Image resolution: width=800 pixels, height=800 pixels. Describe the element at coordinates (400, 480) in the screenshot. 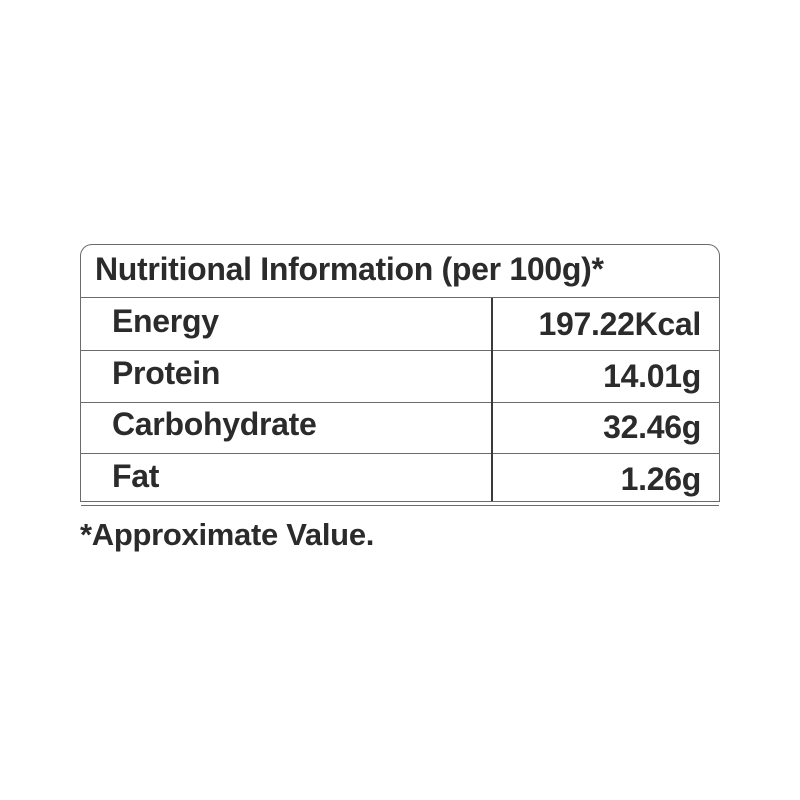

I see `table-row: Fat 1.26g` at that location.